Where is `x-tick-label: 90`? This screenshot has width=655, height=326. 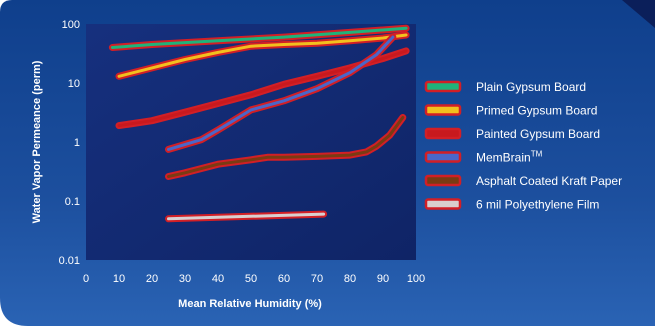 x-tick-label: 90 is located at coordinates (383, 279).